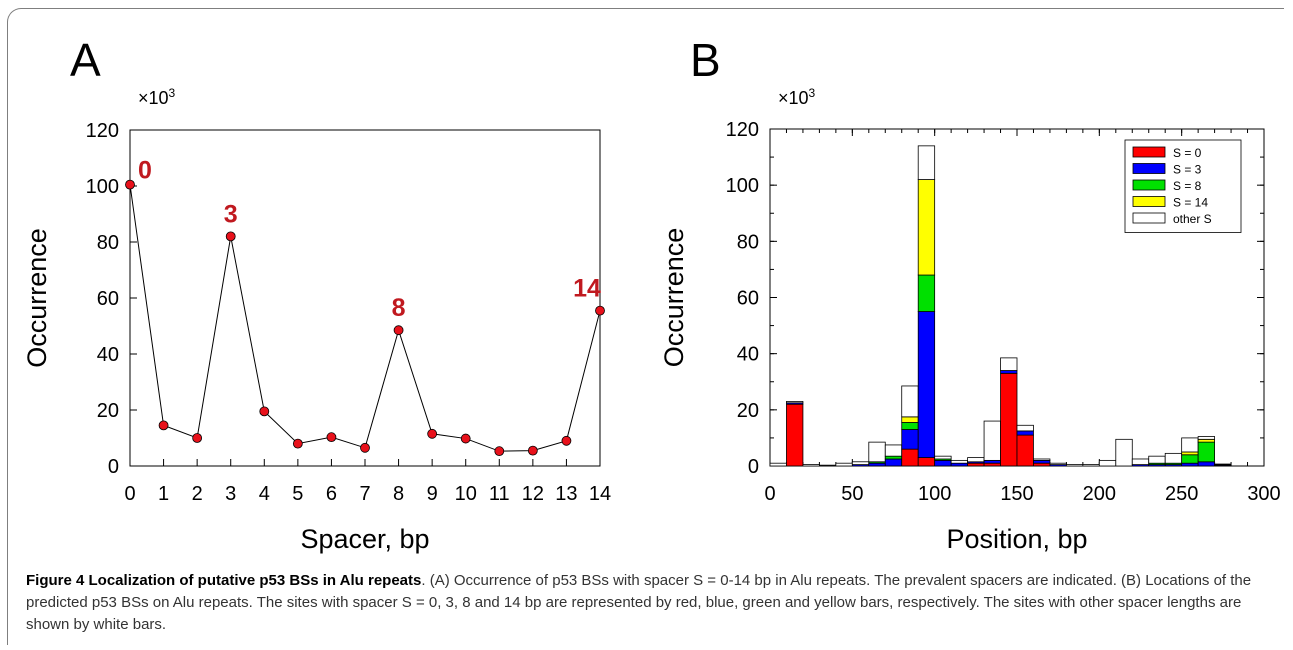 This screenshot has width=1293, height=650. Describe the element at coordinates (145, 171) in the screenshot. I see `data-annotation: 0` at that location.